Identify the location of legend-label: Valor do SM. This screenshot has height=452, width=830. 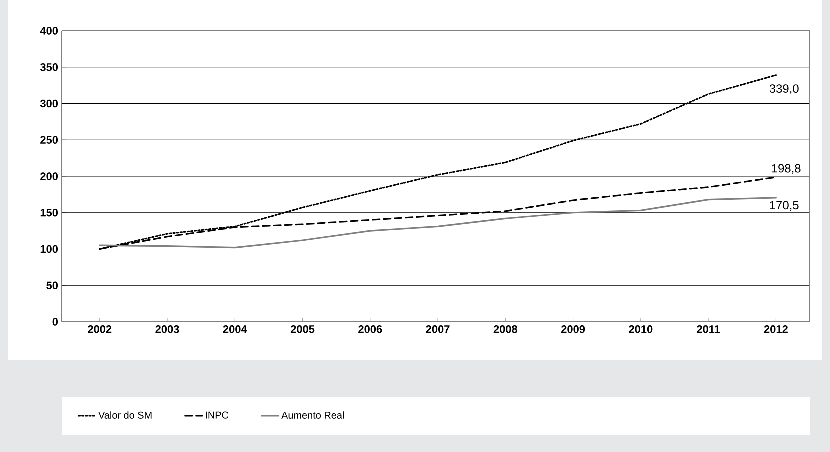
(125, 415).